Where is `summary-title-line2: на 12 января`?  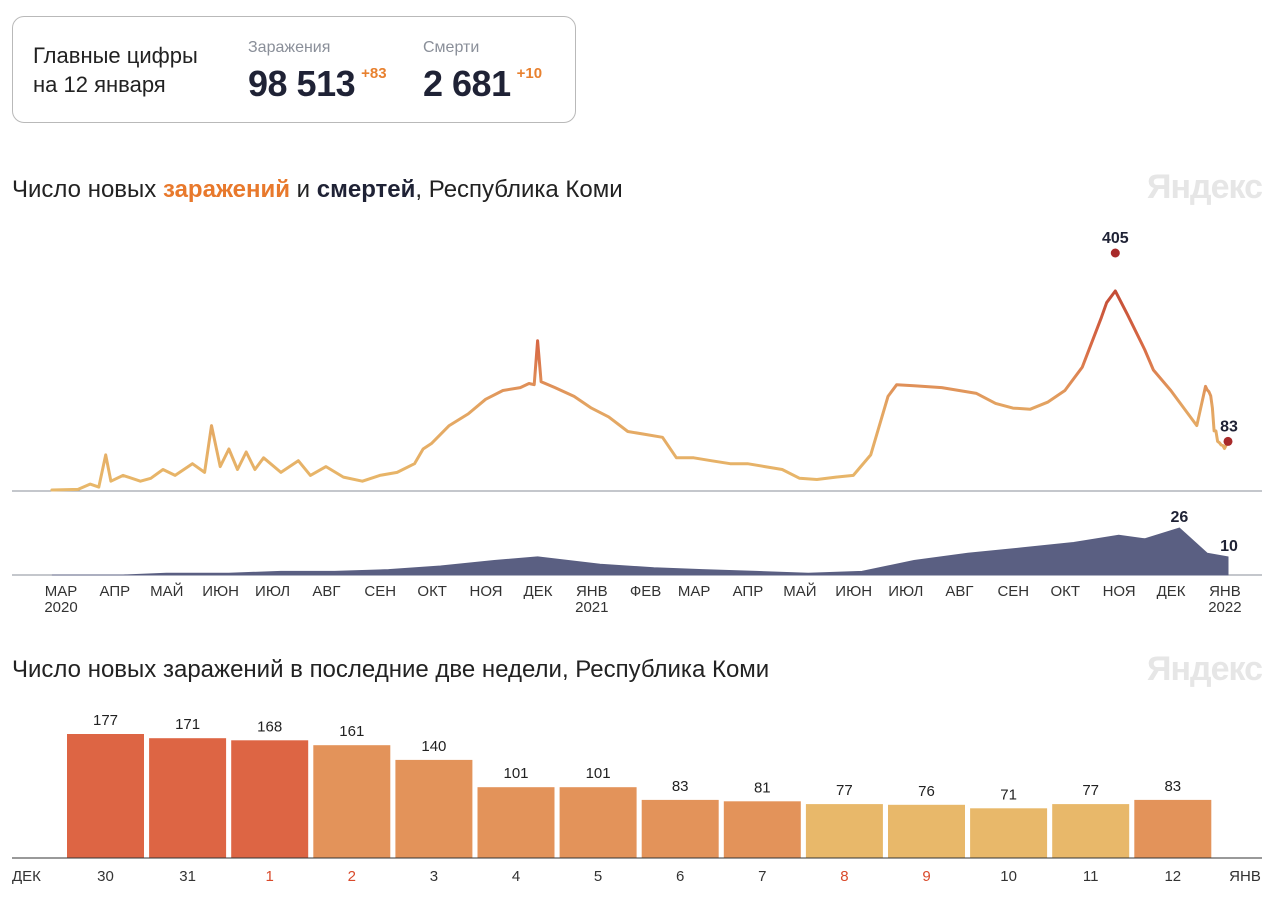
summary-title-line2: на 12 января is located at coordinates (99, 84).